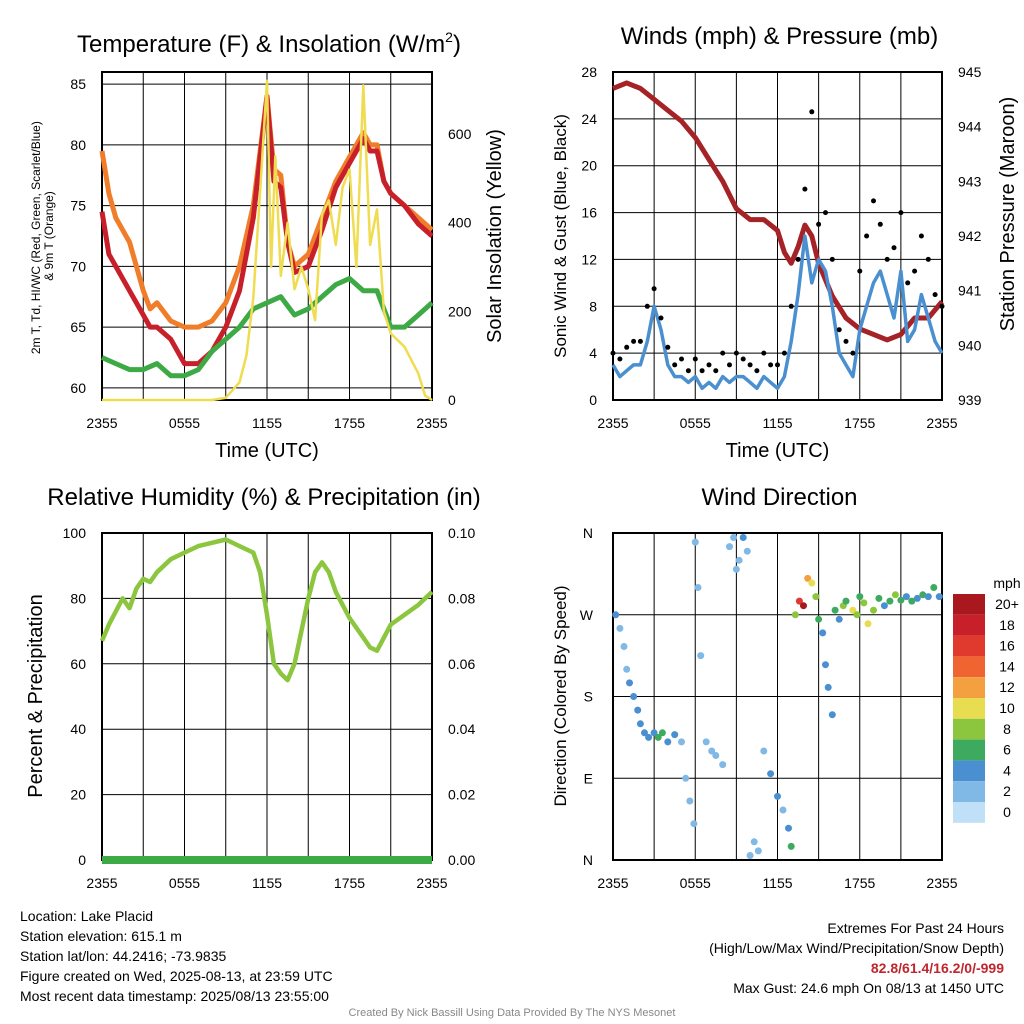  I want to click on y-axis-label: Percent & Precipitation, so click(36, 695).